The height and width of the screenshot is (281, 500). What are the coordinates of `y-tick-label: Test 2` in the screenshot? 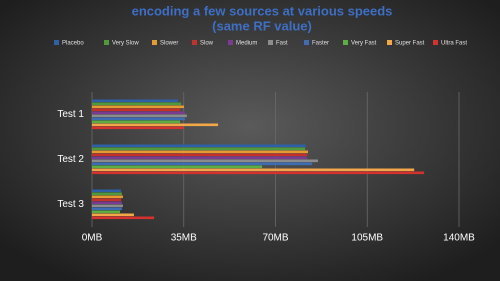 It's located at (70, 159).